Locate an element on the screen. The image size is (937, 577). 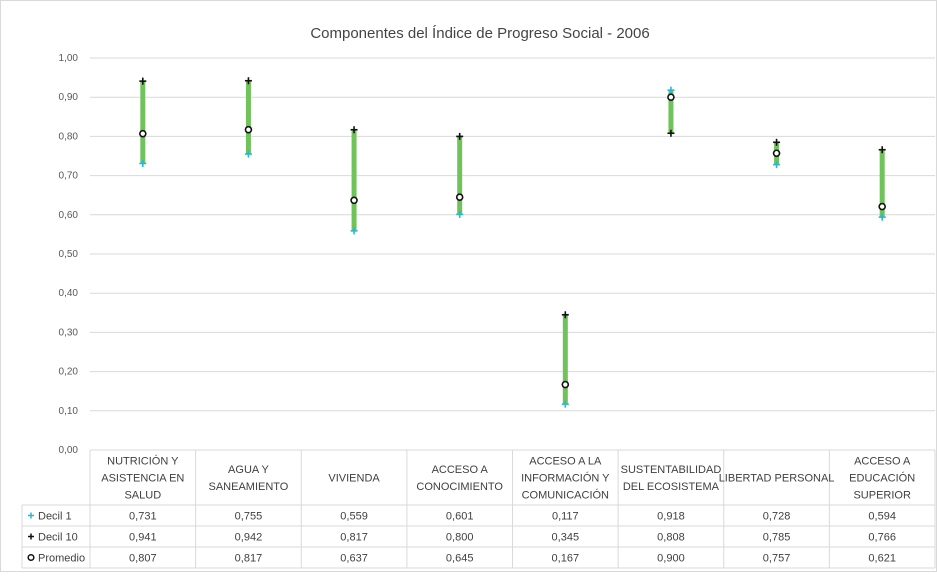
y-tick-label: 0,60 is located at coordinates (69, 215).